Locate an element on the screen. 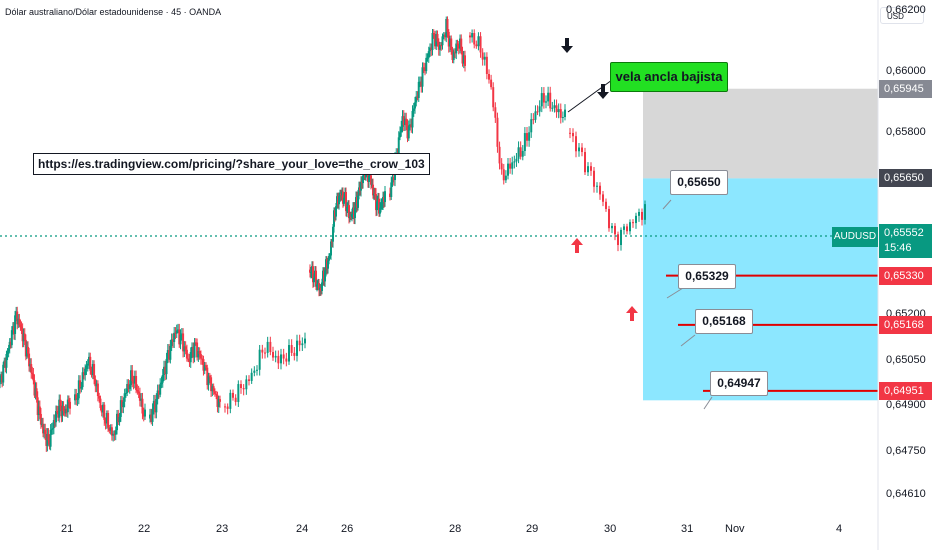  countdown-timer: 15:46 is located at coordinates (898, 248).